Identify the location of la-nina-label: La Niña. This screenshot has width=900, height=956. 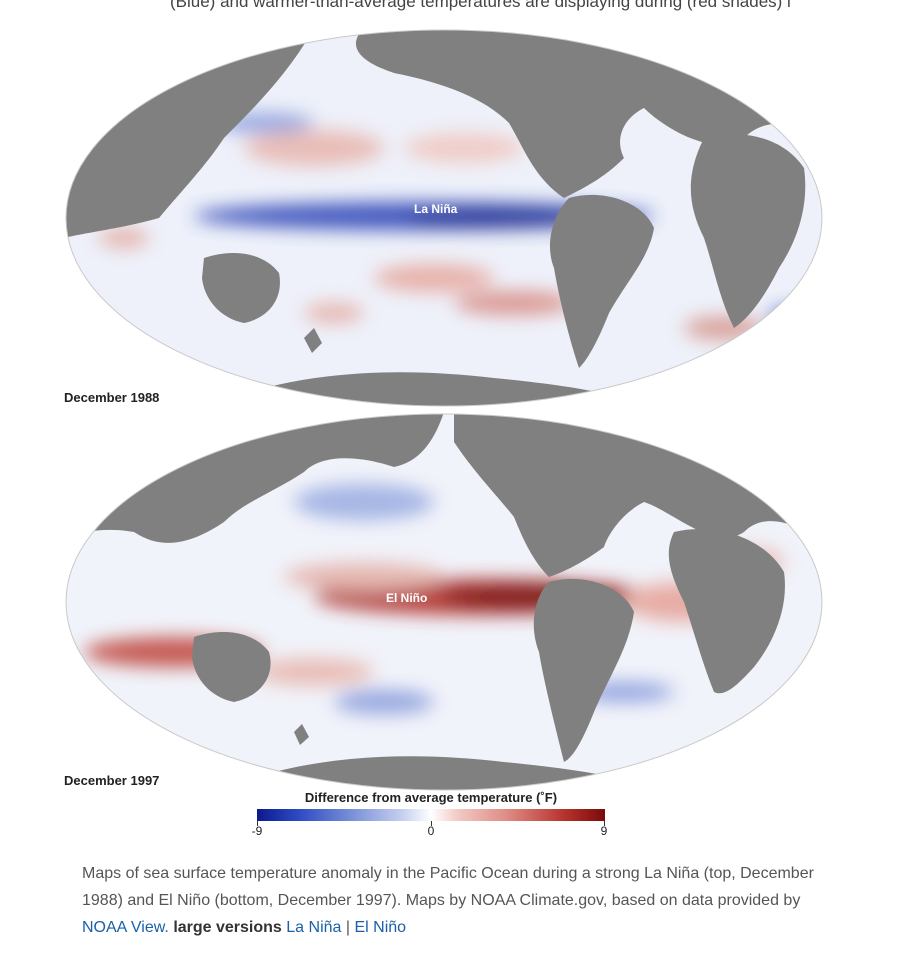
(436, 209).